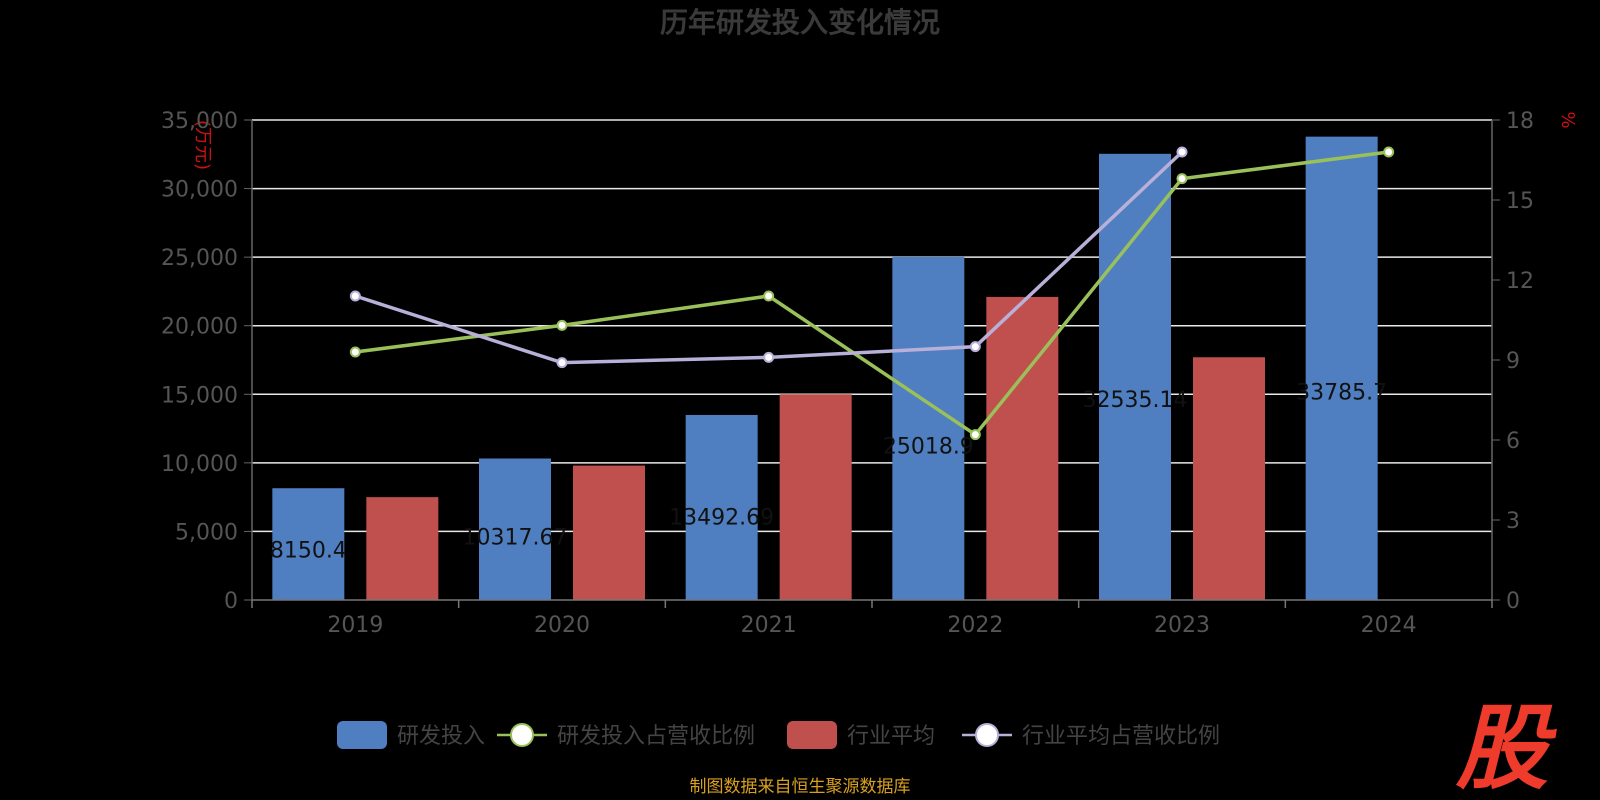  I want to click on bar-data-label: 13492.69, so click(721, 518).